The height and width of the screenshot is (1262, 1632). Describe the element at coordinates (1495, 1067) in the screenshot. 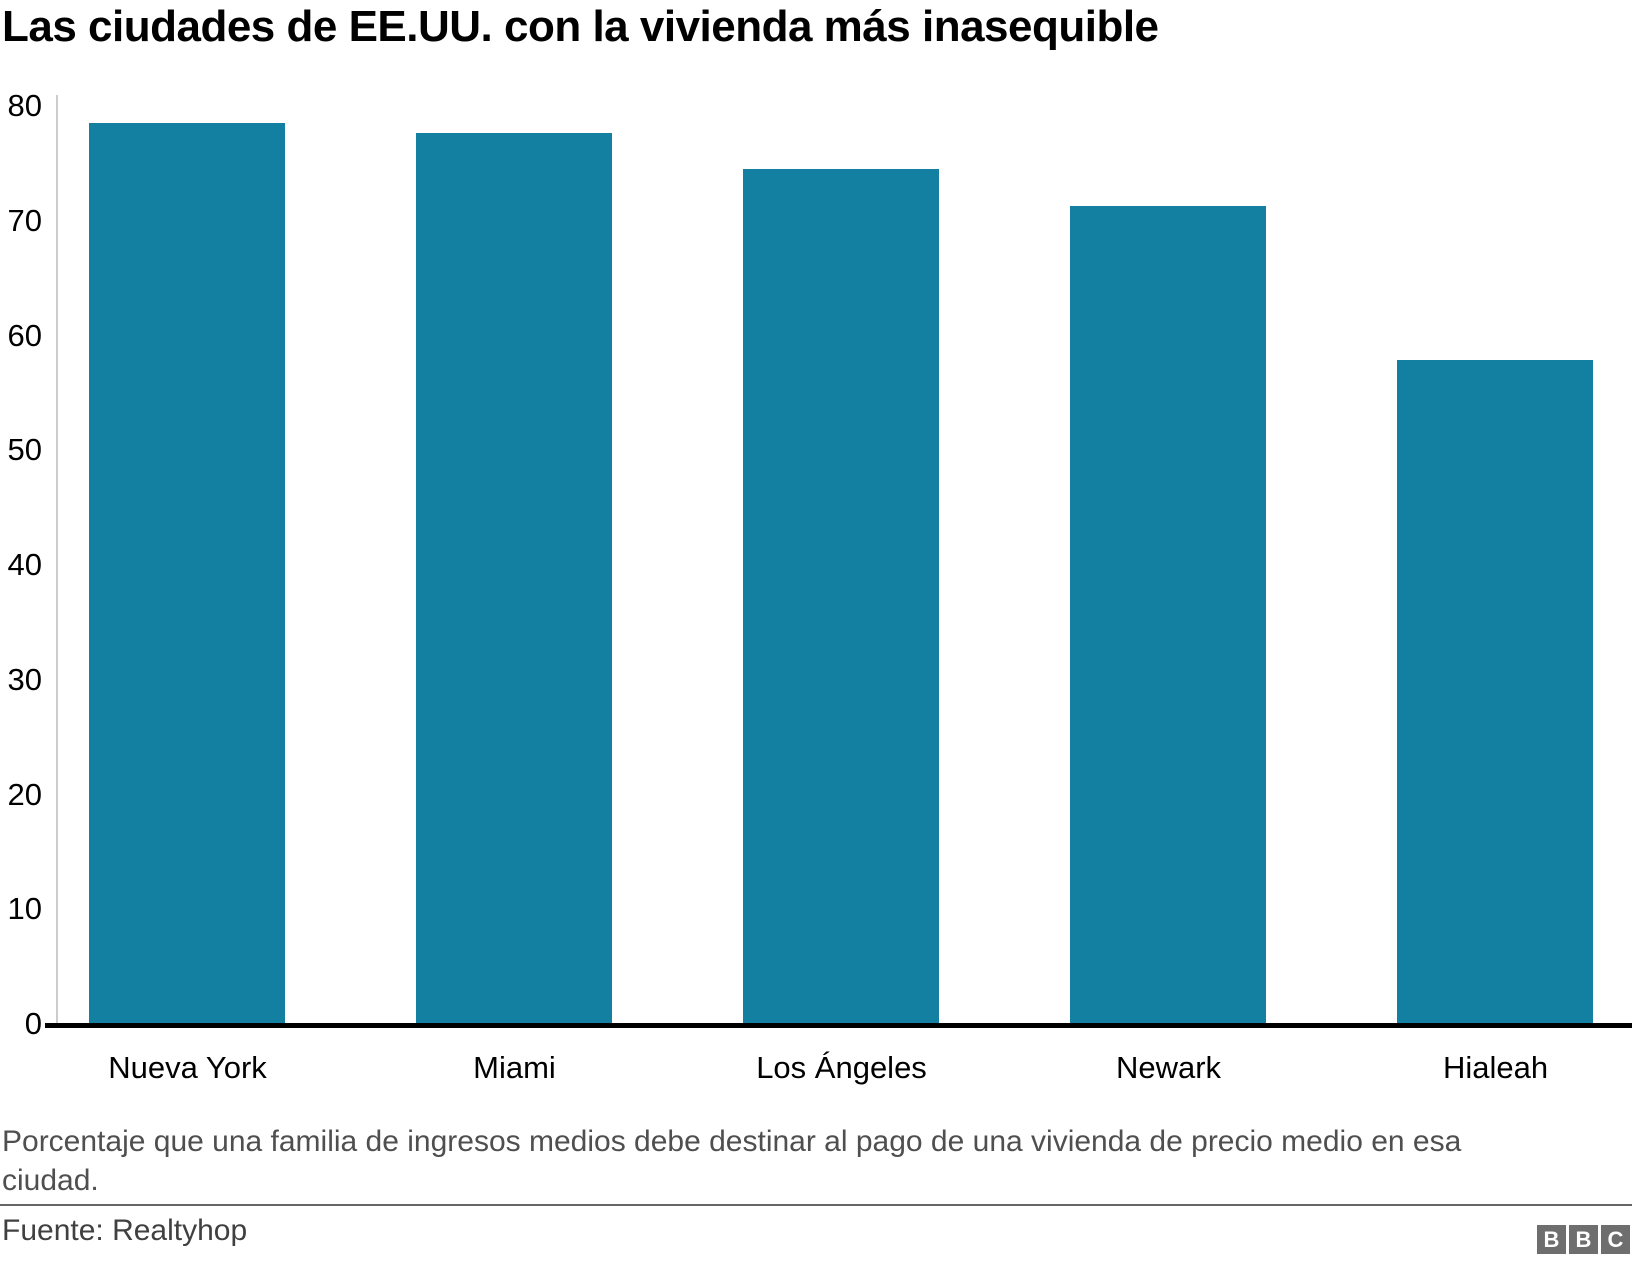

I see `x-label-hialeah: Hialeah` at that location.